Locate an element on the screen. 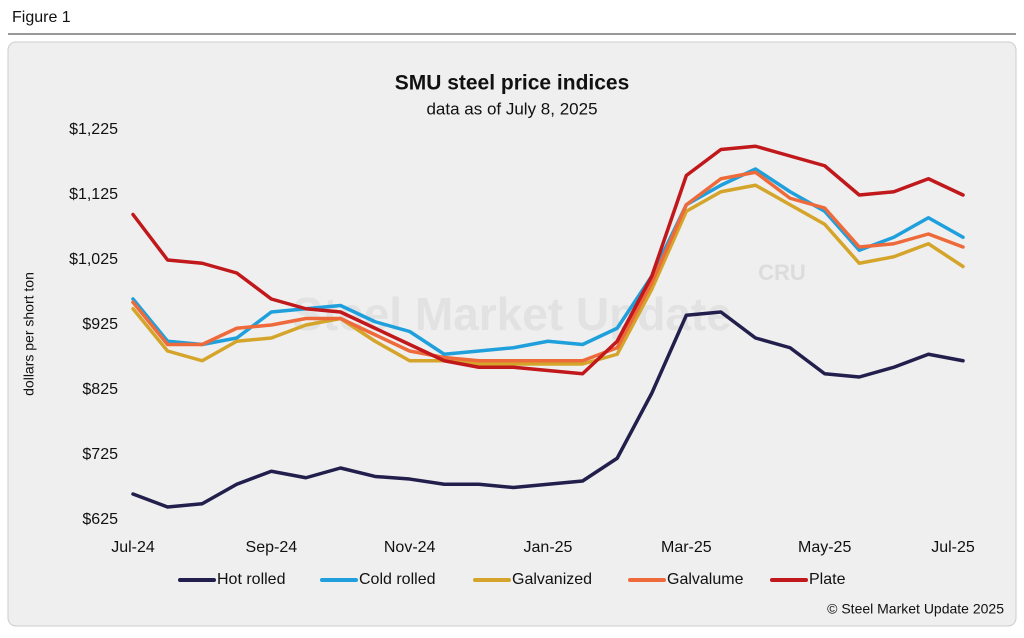 The height and width of the screenshot is (638, 1024). watermark-logo: CRU is located at coordinates (782, 272).